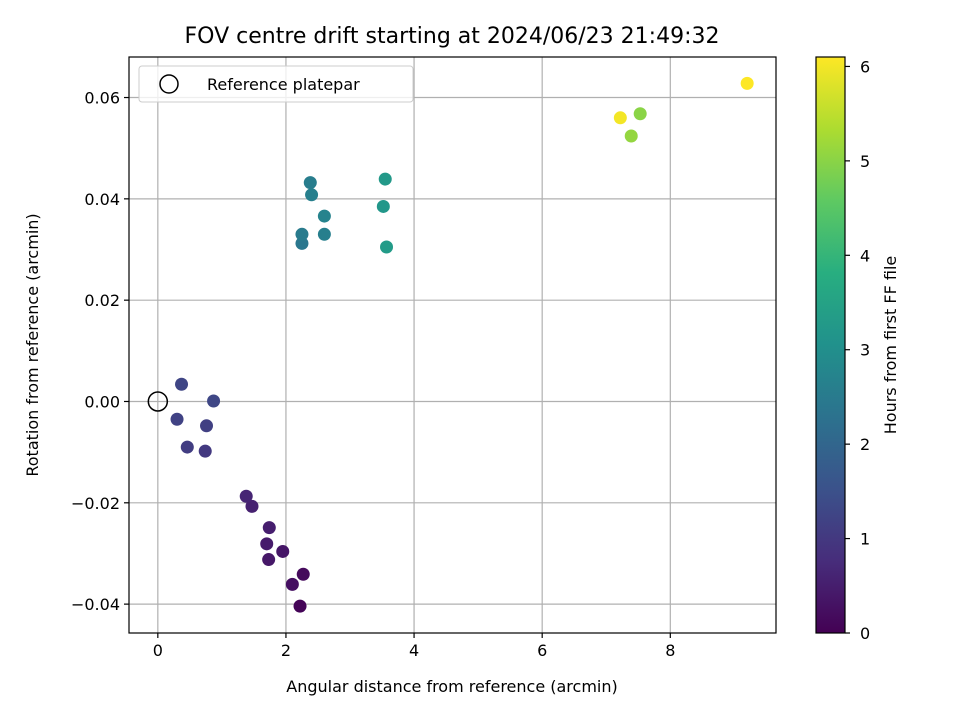  Describe the element at coordinates (865, 633) in the screenshot. I see `colorbar-tick-label: 0` at that location.